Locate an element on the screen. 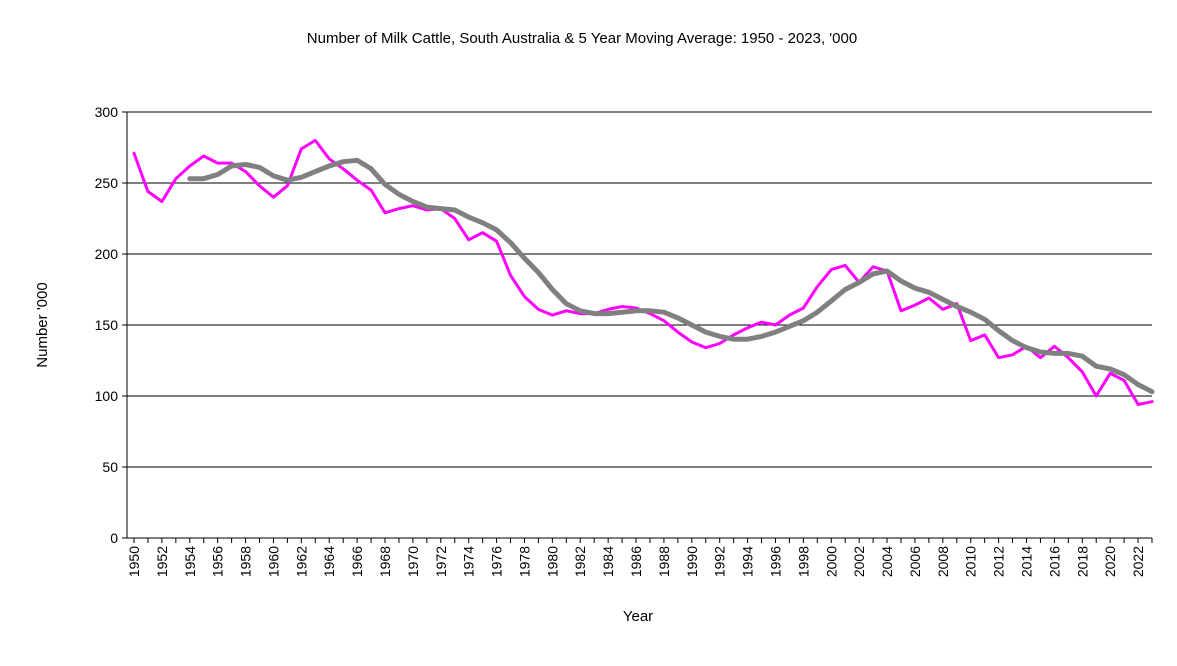 The image size is (1177, 666). y-tick-label: 250 is located at coordinates (107, 183).